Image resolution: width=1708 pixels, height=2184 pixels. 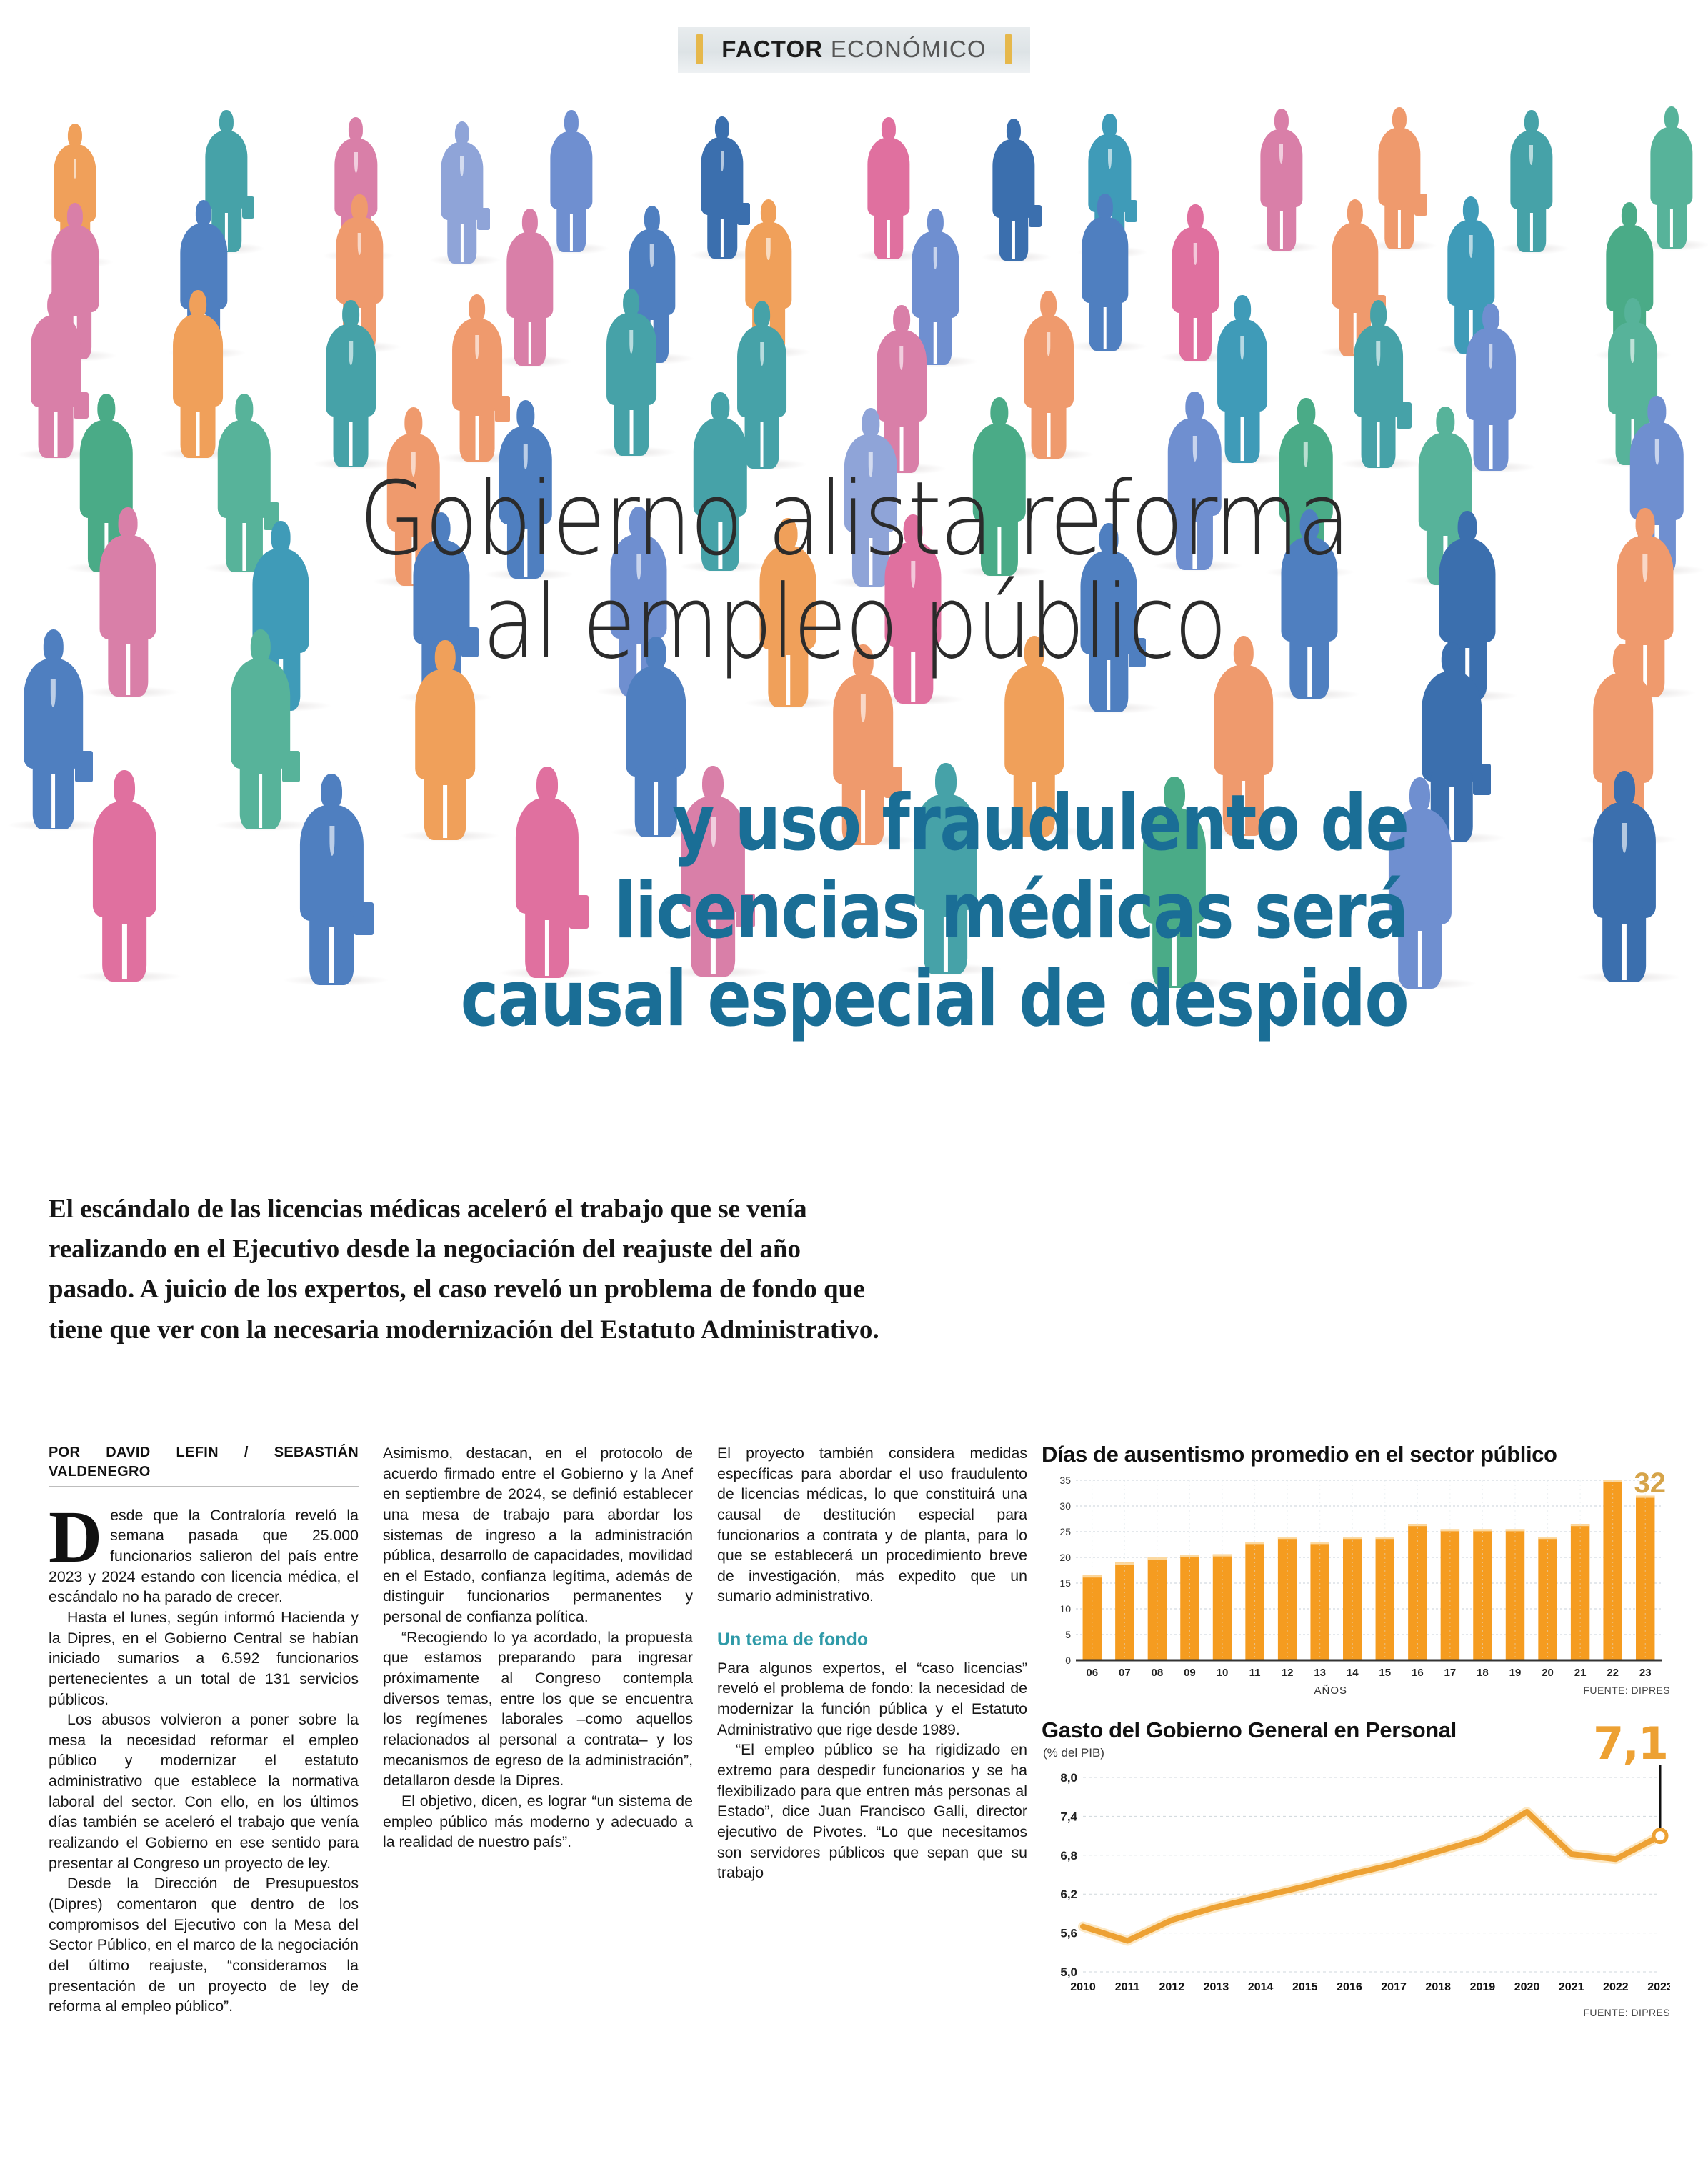 What do you see at coordinates (1261, 1987) in the screenshot?
I see `svg-text: 2014` at bounding box center [1261, 1987].